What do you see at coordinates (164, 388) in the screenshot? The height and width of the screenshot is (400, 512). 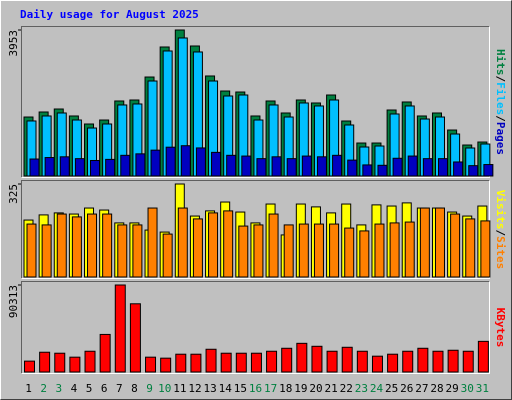 I see `x-tick-label: 10` at bounding box center [164, 388].